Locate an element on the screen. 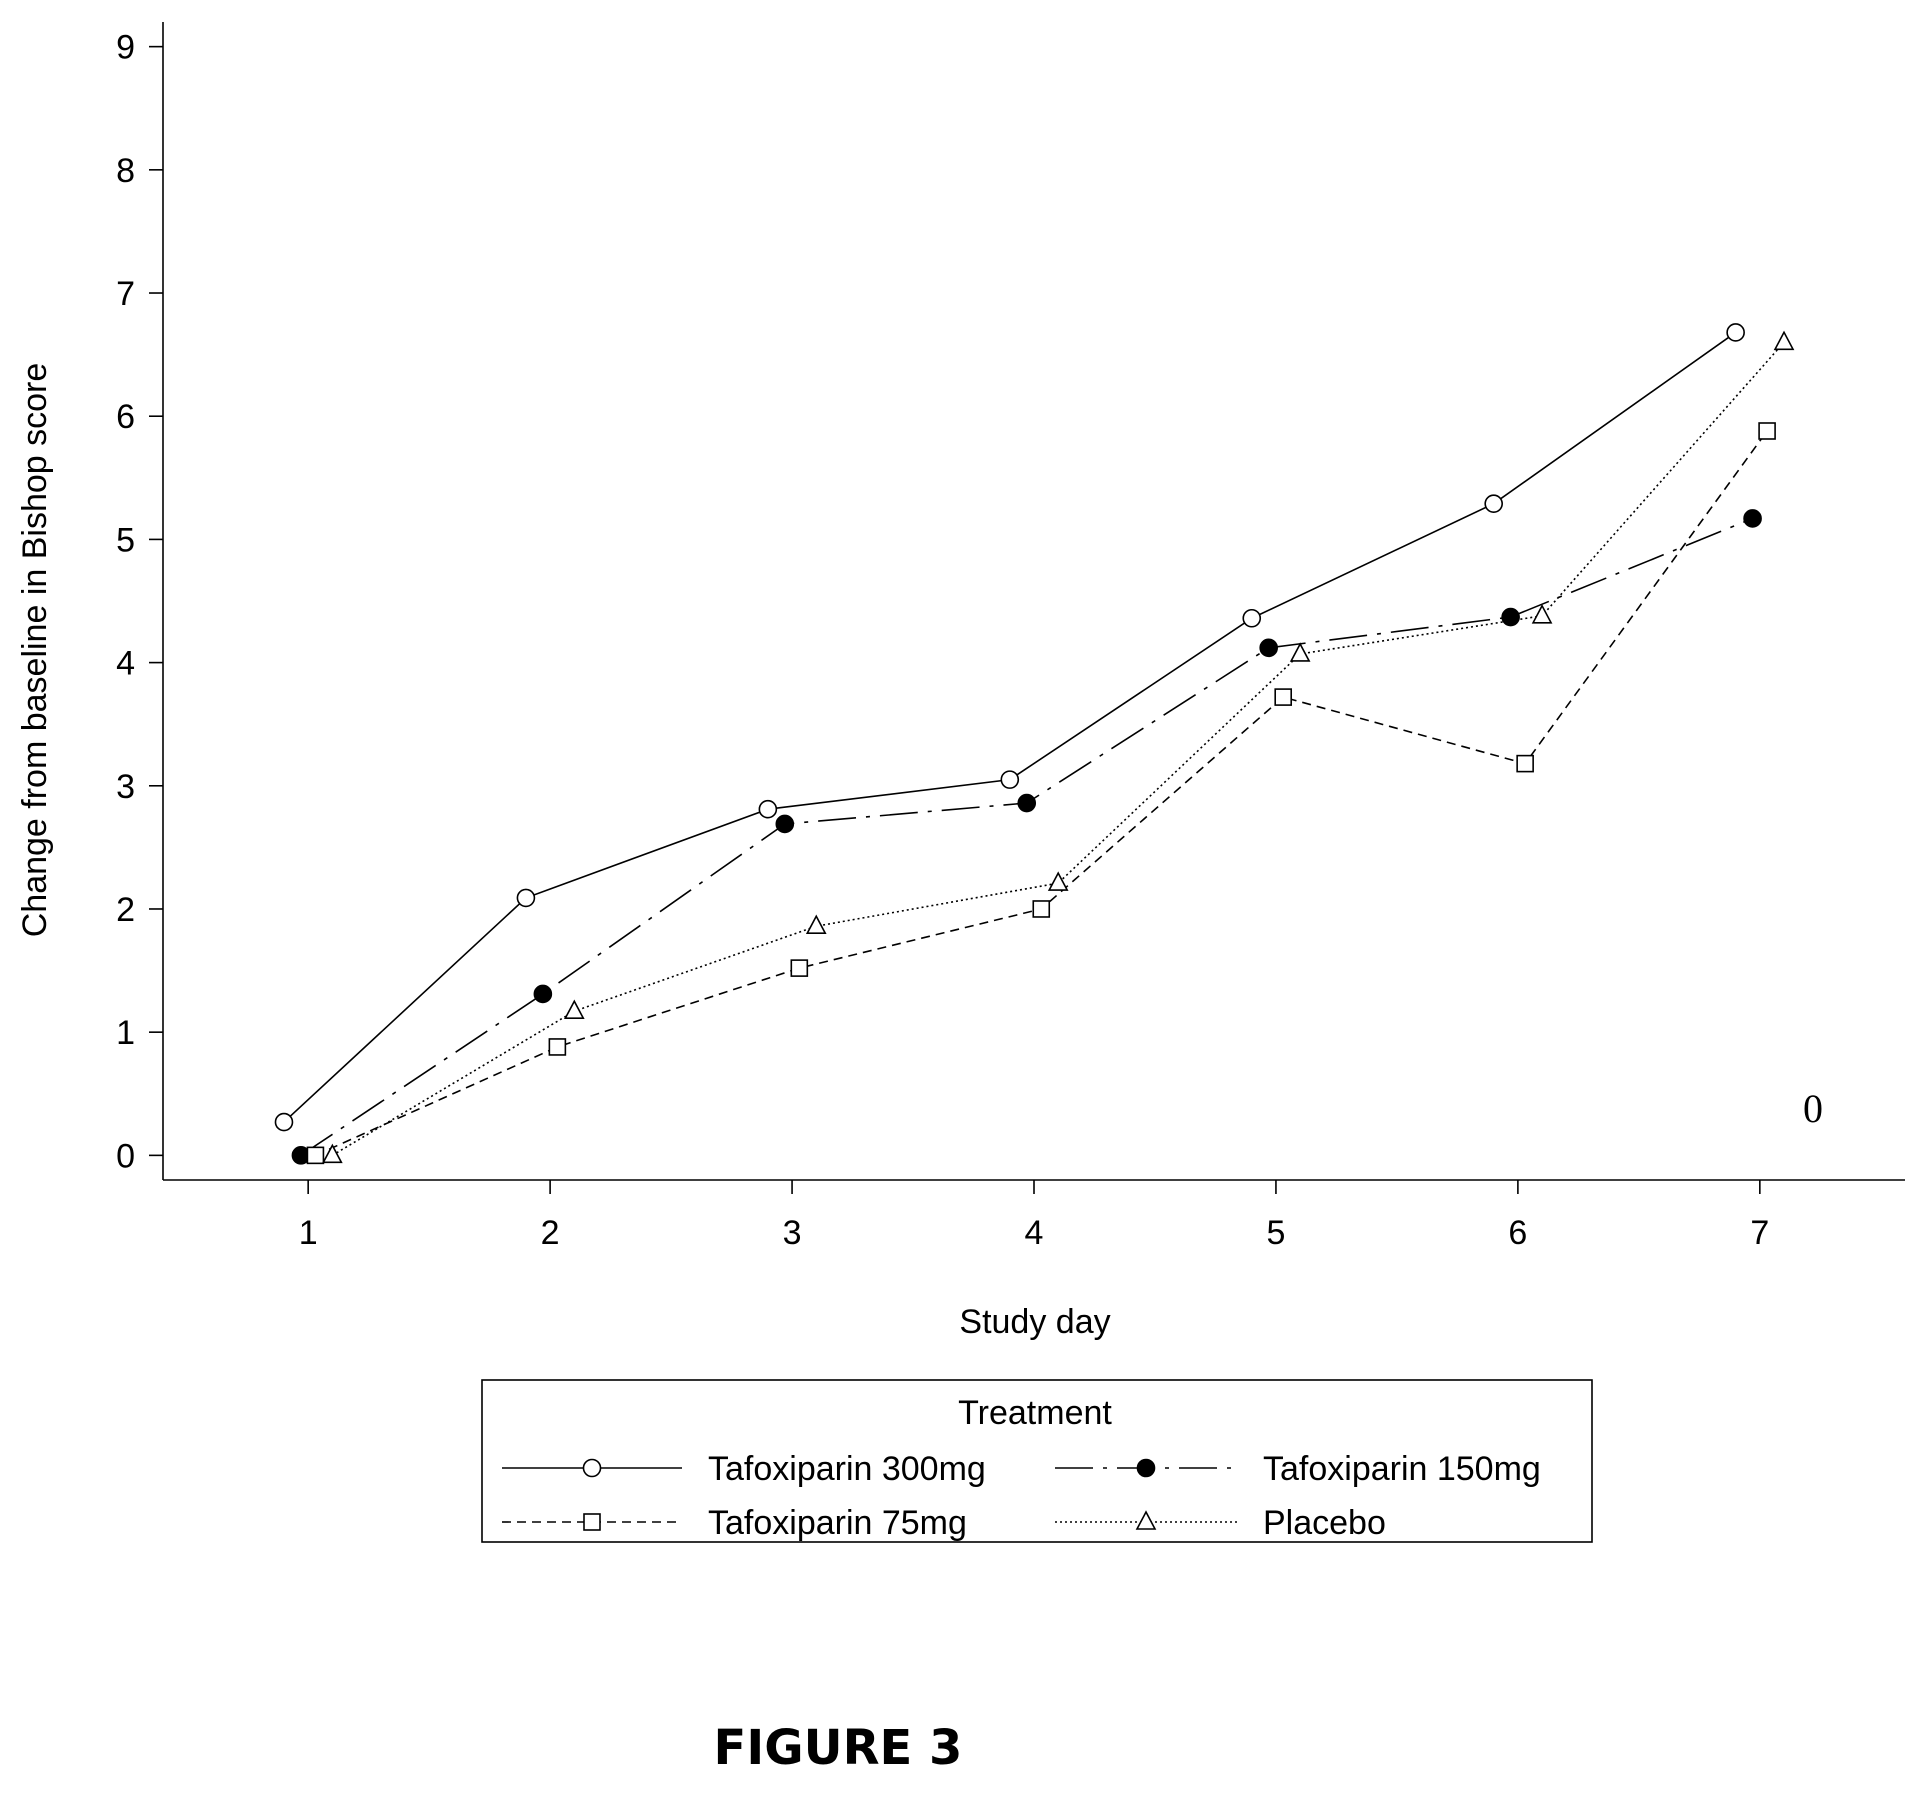 Image resolution: width=1922 pixels, height=1793 pixels. legend-item: Tafoxiparin 150mg is located at coordinates (1298, 1469).